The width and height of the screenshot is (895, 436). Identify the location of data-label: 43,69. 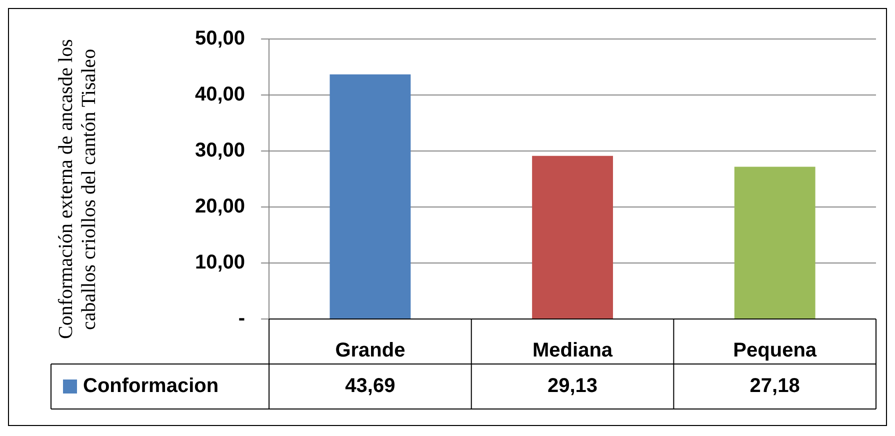
(370, 386).